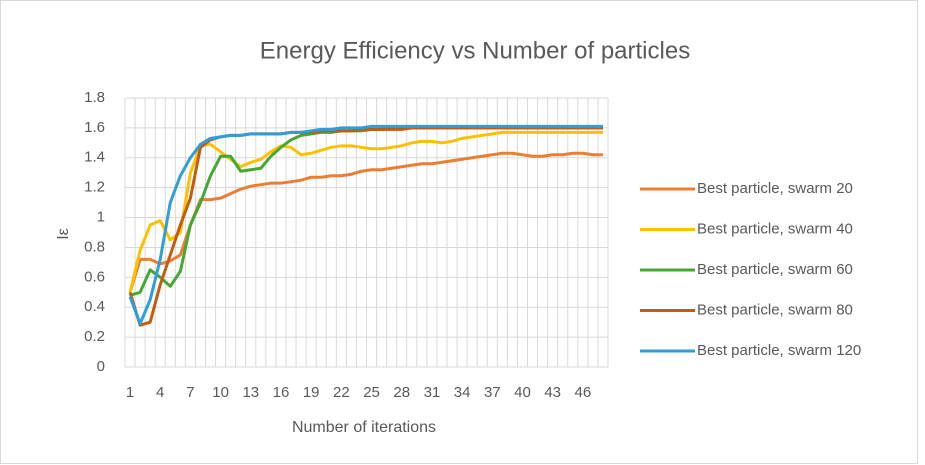 This screenshot has height=465, width=925. I want to click on x-tick-label: 13, so click(250, 392).